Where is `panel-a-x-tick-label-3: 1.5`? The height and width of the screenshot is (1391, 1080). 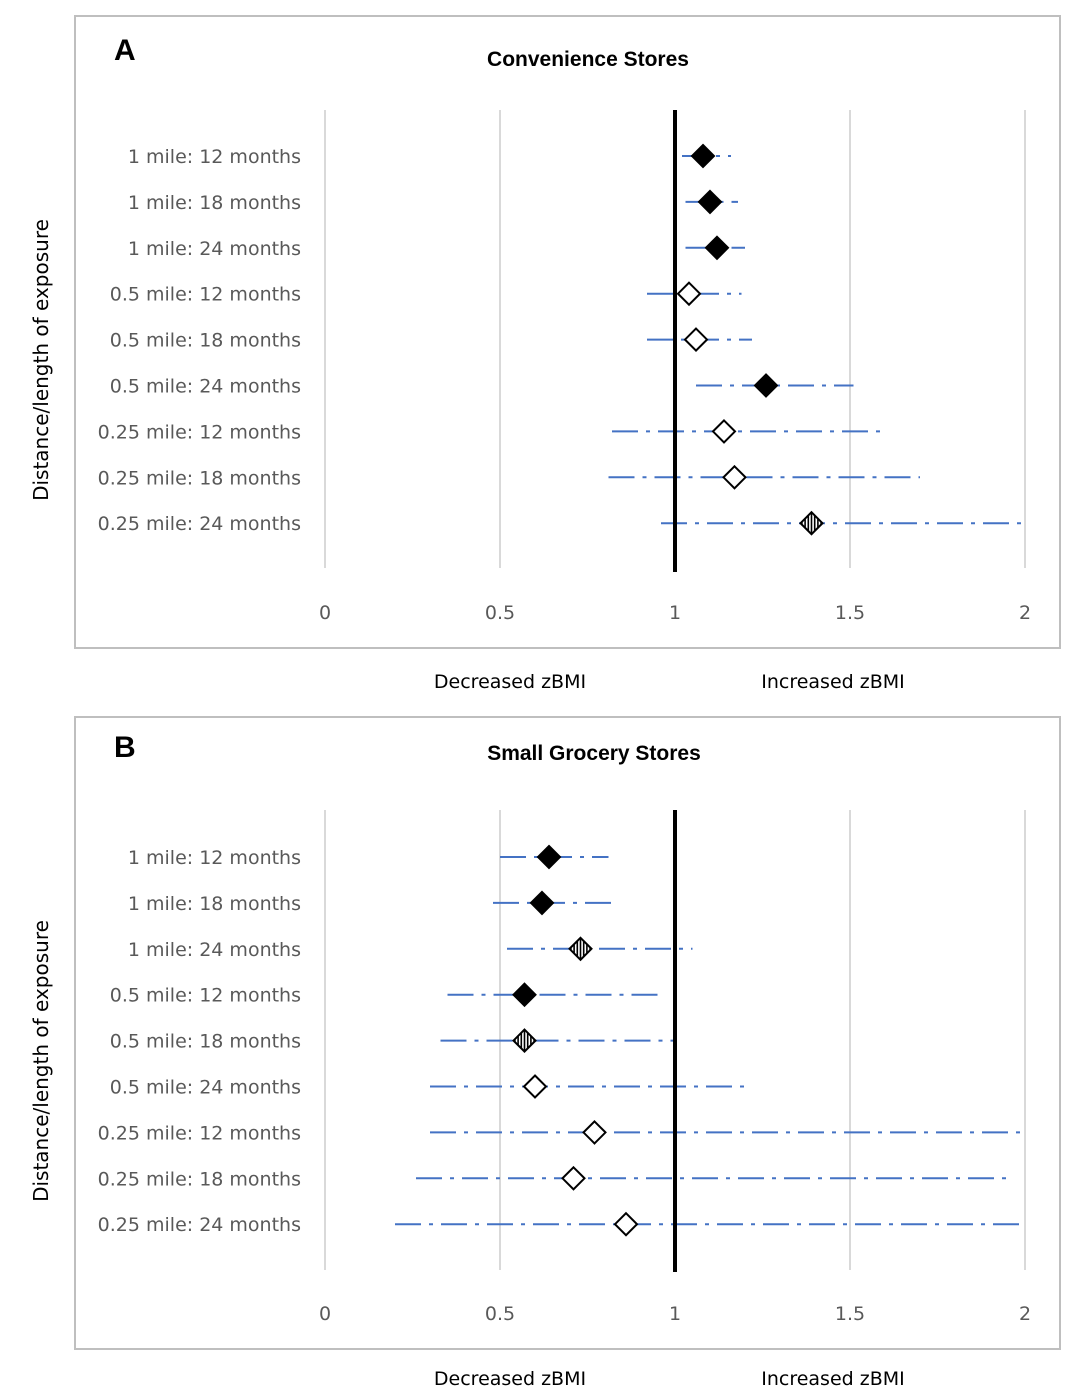 panel-a-x-tick-label-3: 1.5 is located at coordinates (850, 613).